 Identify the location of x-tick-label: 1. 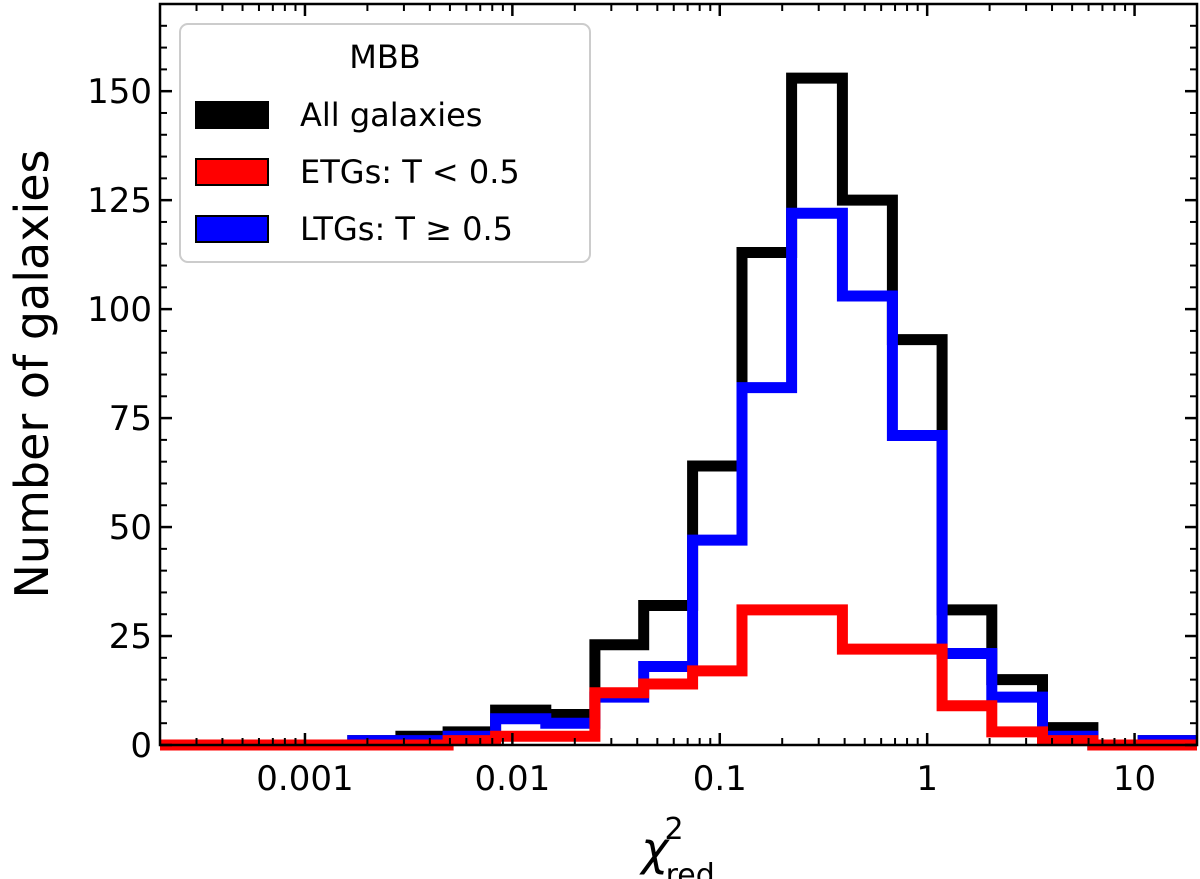
(927, 779).